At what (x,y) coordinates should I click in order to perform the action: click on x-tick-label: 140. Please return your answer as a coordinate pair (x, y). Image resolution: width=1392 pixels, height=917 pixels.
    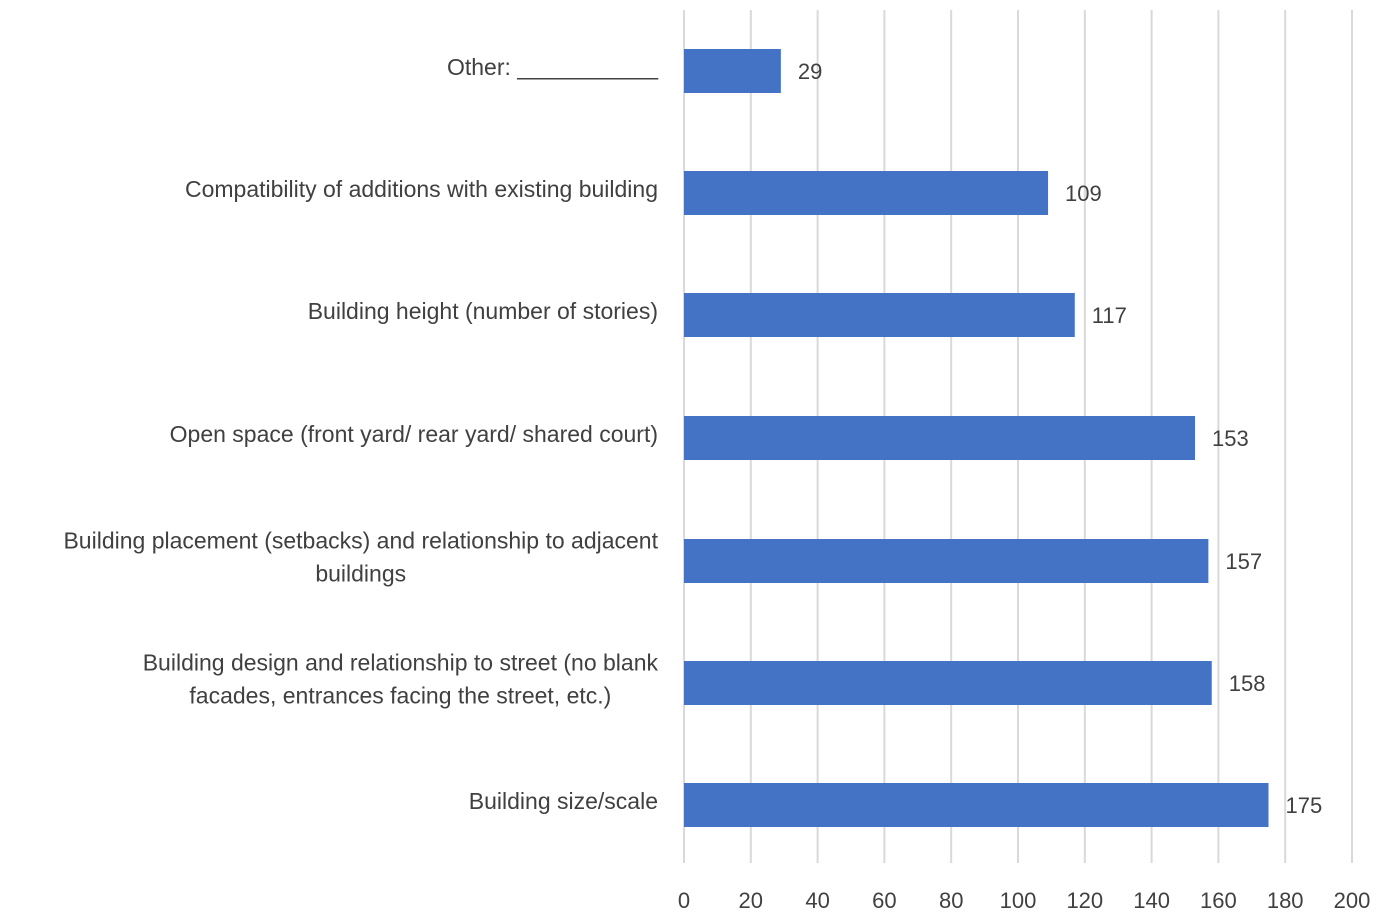
    Looking at the image, I should click on (1151, 900).